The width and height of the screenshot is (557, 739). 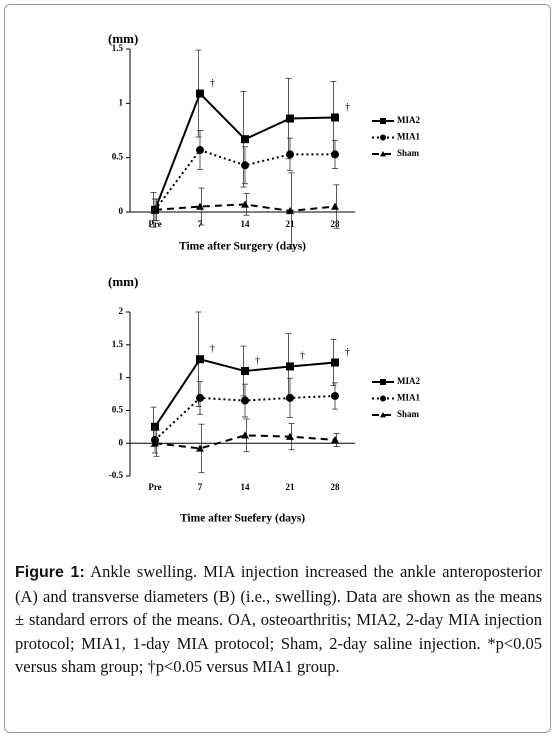 I want to click on series-line, so click(x=245, y=442).